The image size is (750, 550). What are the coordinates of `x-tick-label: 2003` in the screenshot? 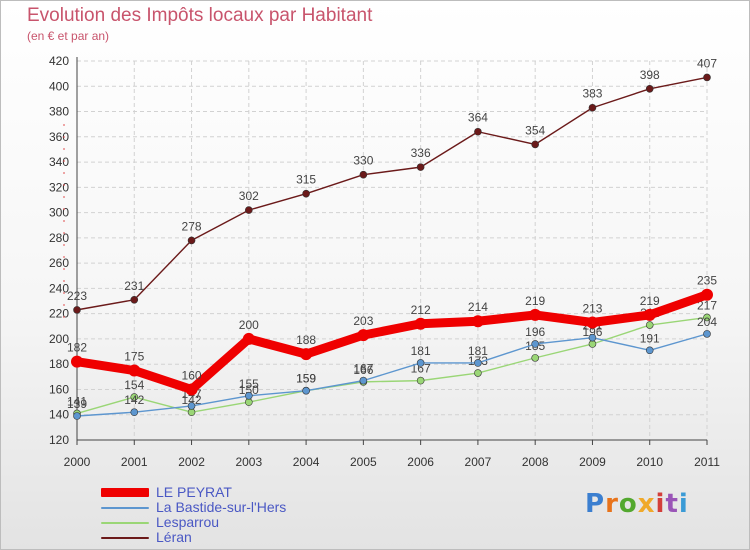 It's located at (248, 462).